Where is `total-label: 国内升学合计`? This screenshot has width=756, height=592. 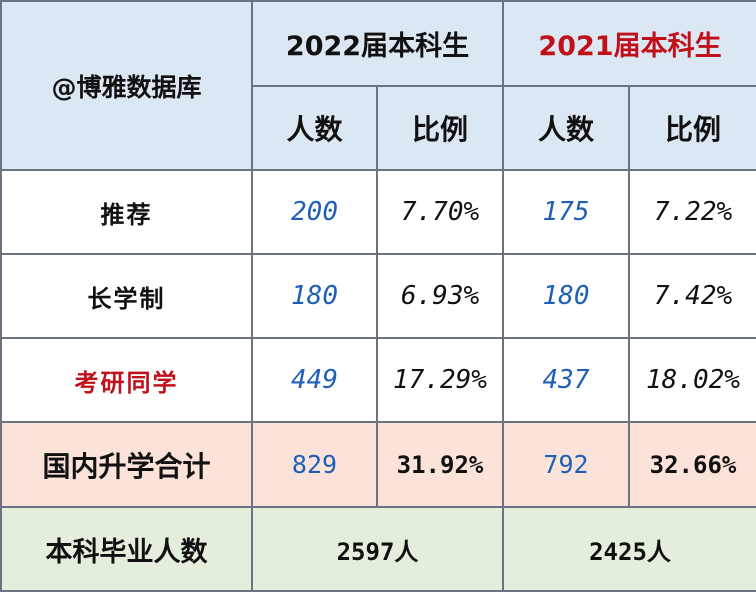 total-label: 国内升学合计 is located at coordinates (126, 464).